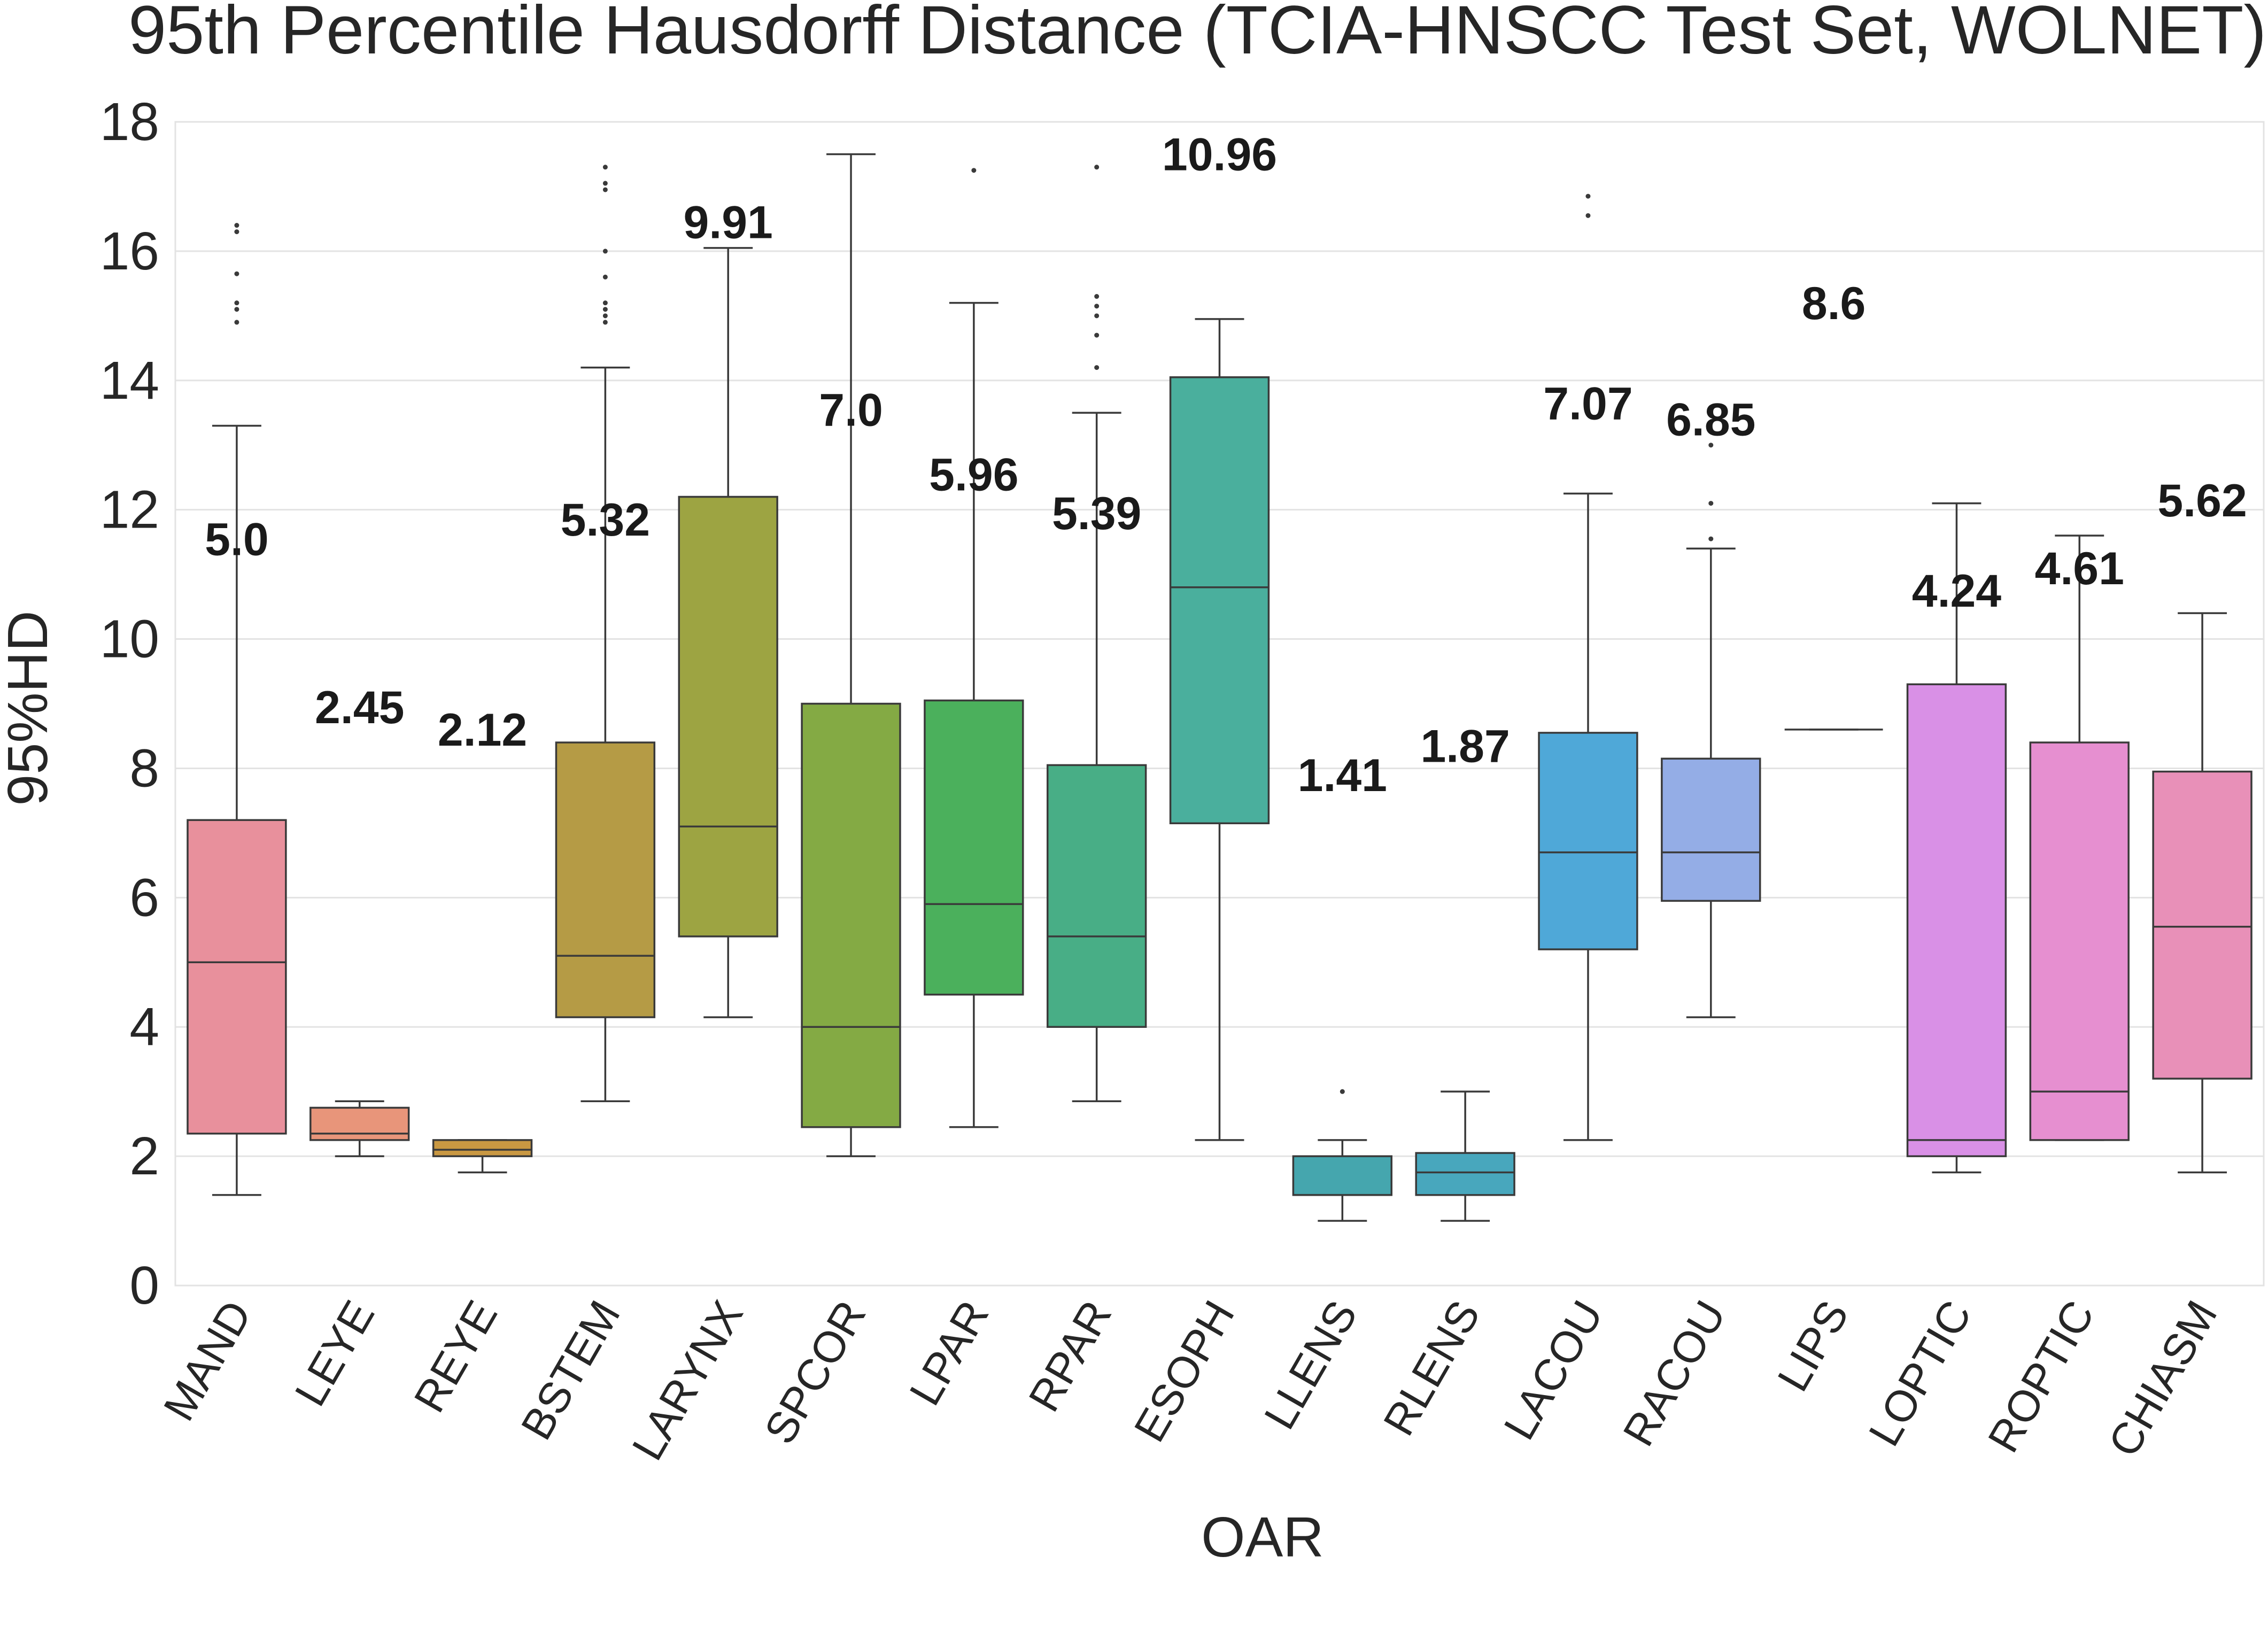 The height and width of the screenshot is (1626, 2268). What do you see at coordinates (1956, 920) in the screenshot?
I see `box-loptic` at bounding box center [1956, 920].